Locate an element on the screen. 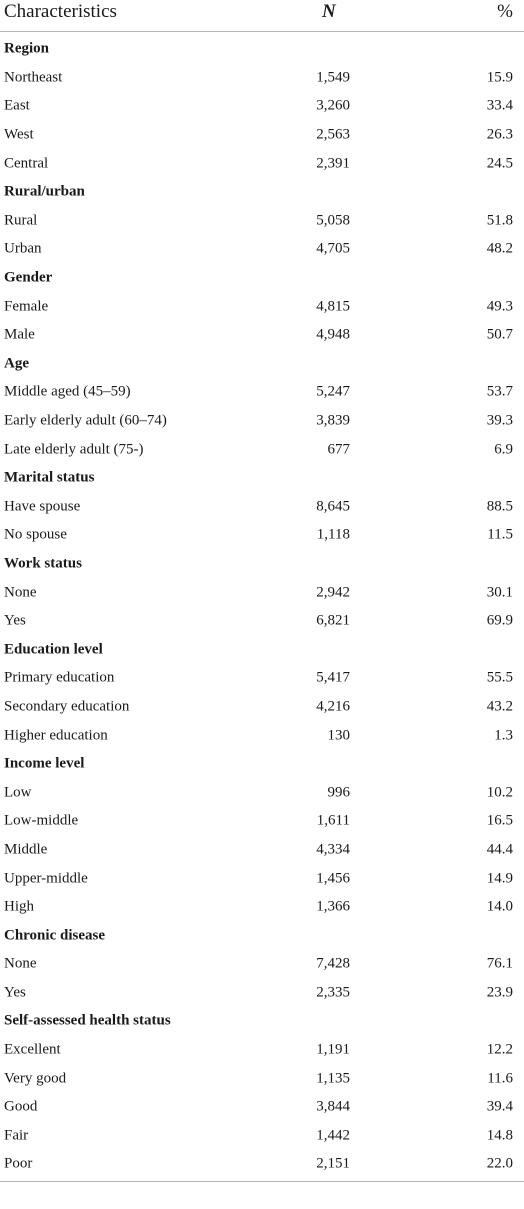  row-percent-value: 16.5 is located at coordinates (499, 820).